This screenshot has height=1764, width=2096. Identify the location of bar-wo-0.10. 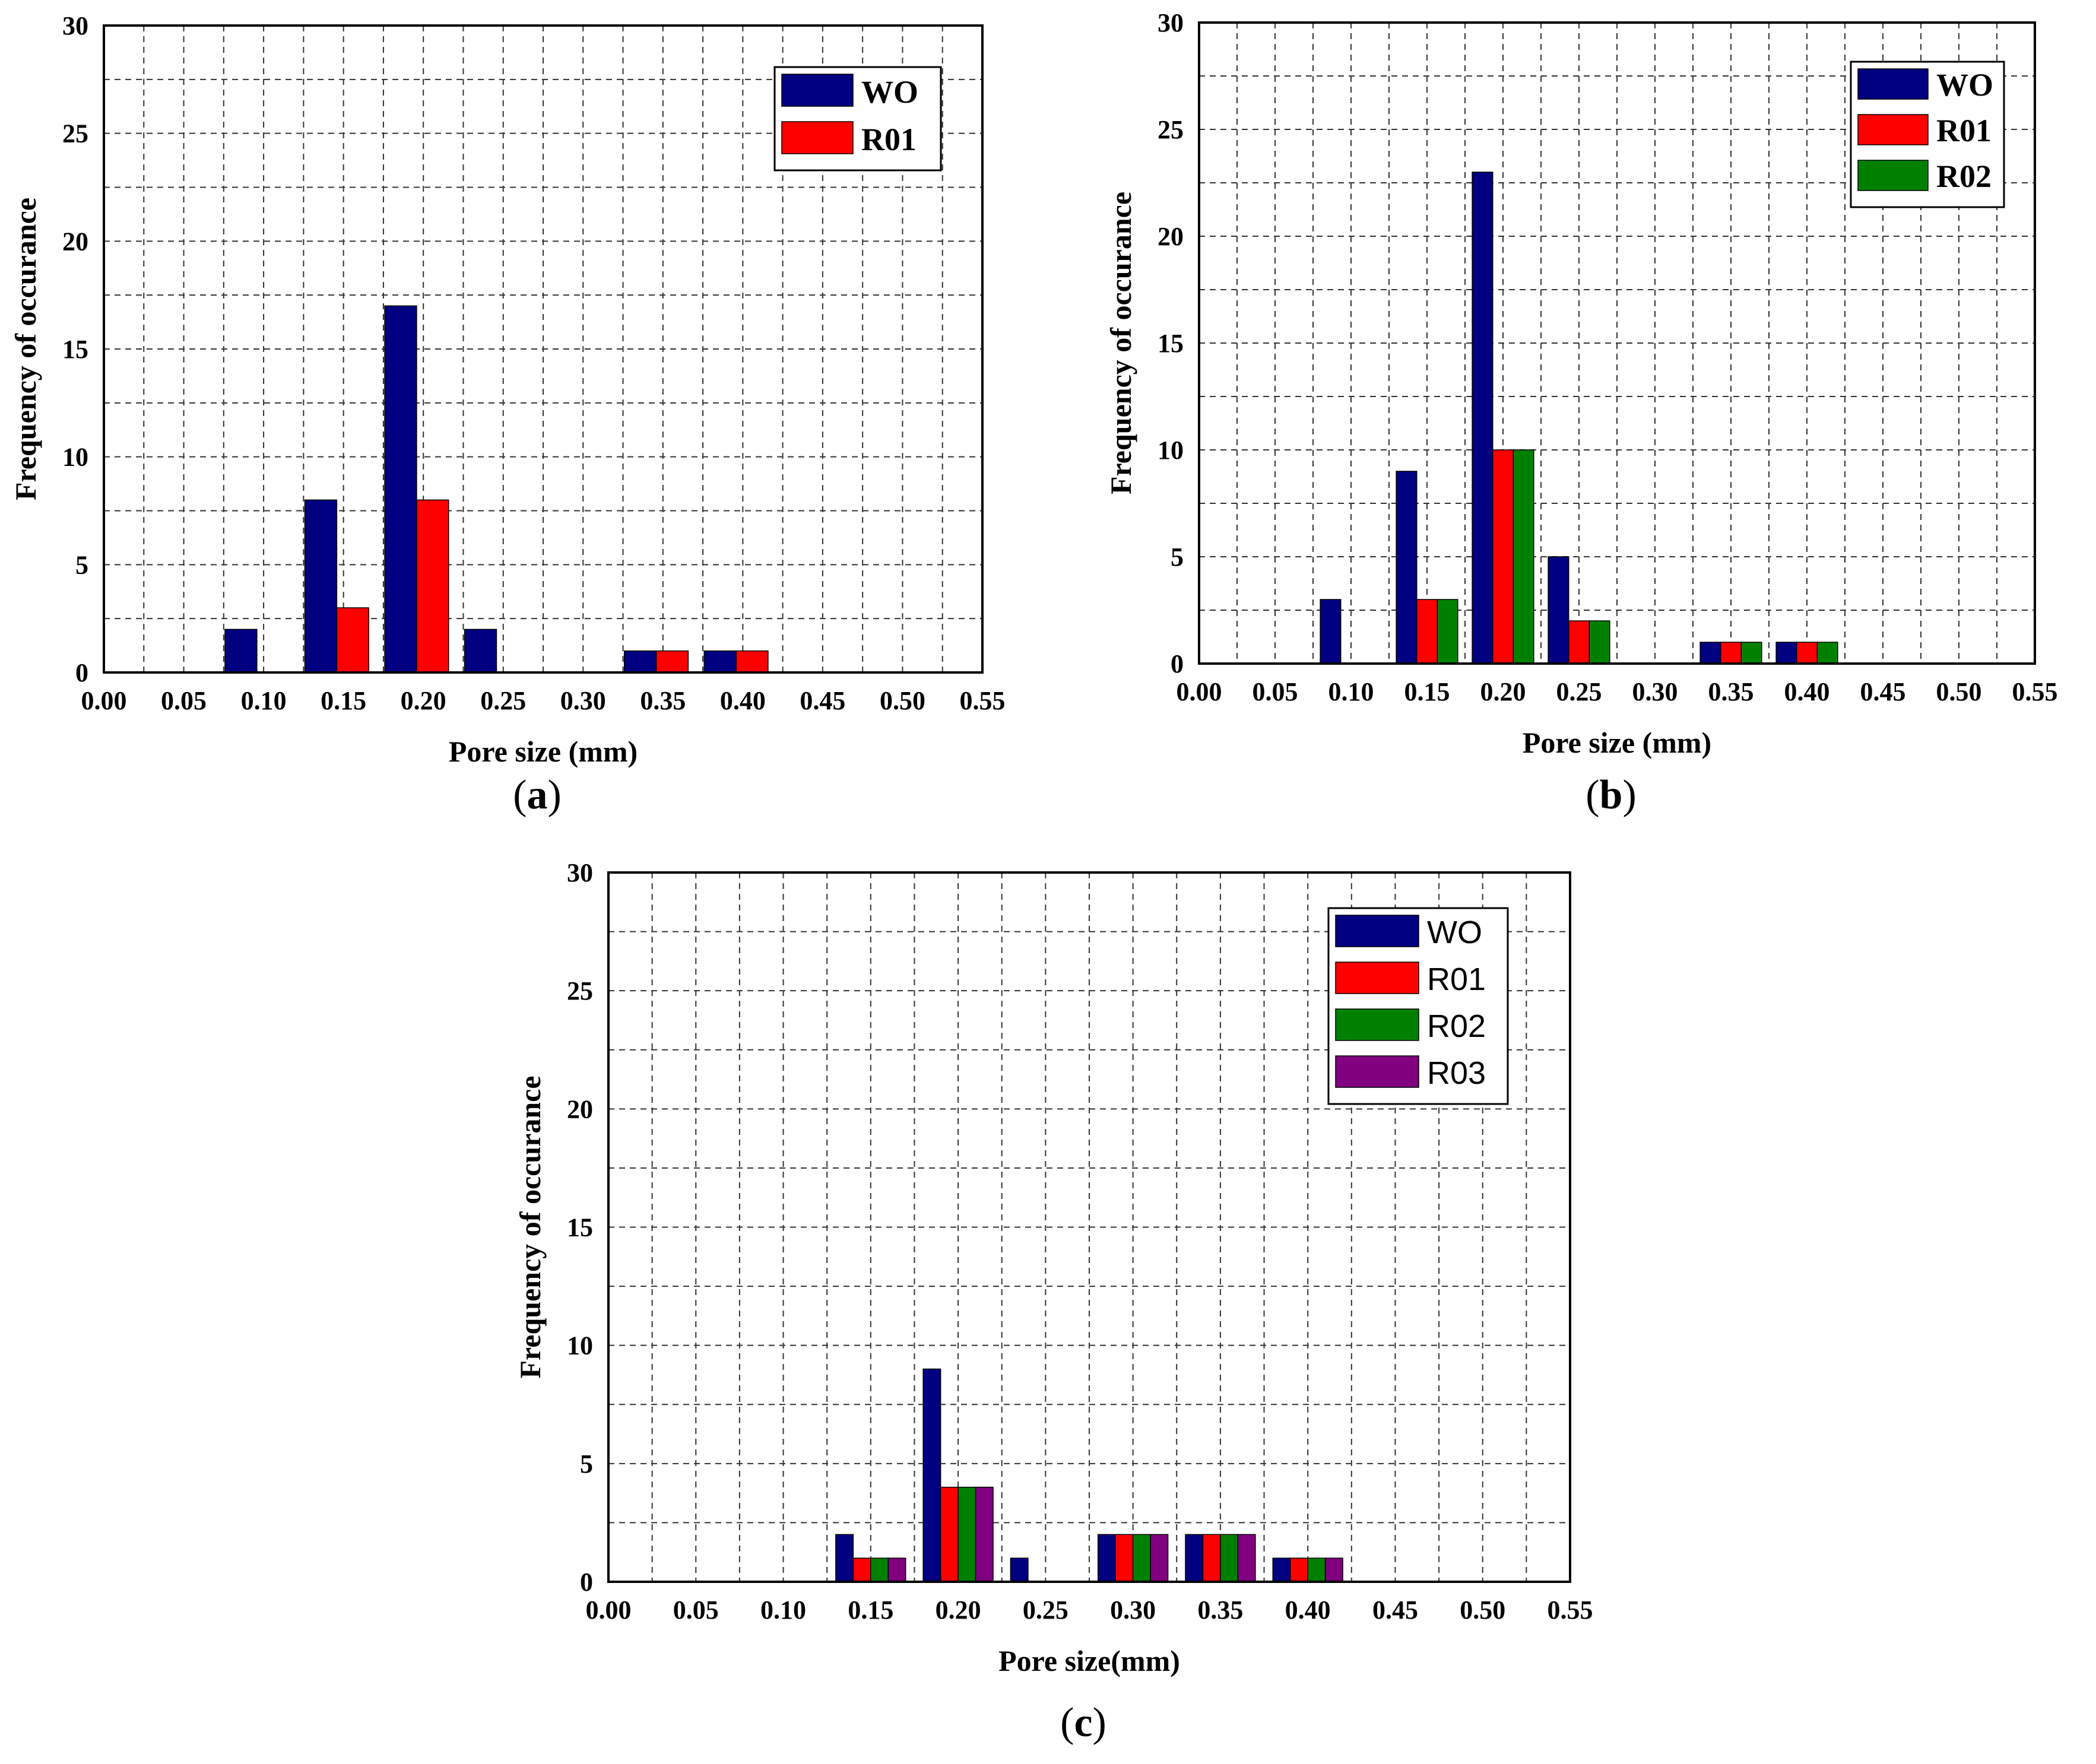
(241, 651).